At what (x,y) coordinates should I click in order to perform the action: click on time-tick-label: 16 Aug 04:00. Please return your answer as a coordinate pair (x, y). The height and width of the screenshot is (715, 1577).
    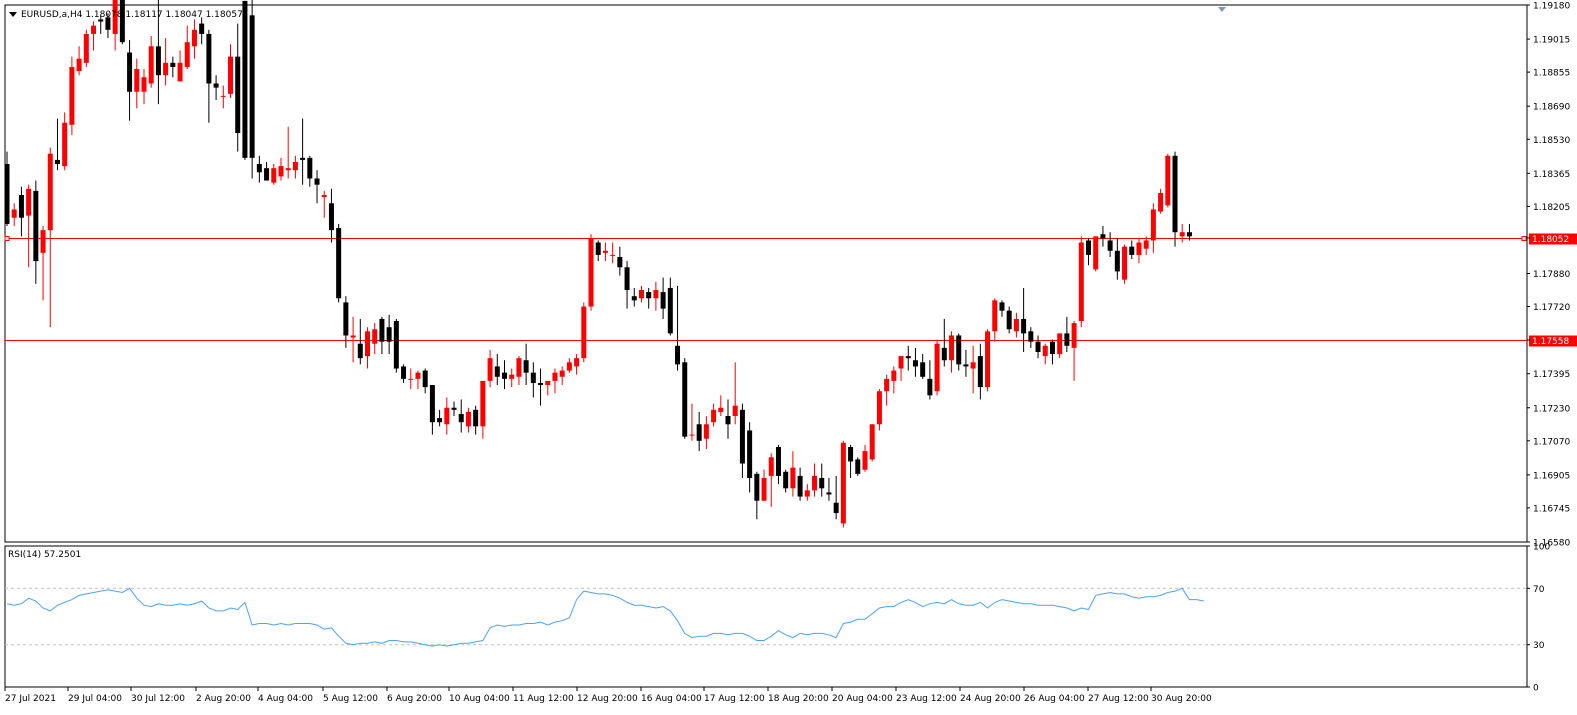
    Looking at the image, I should click on (671, 699).